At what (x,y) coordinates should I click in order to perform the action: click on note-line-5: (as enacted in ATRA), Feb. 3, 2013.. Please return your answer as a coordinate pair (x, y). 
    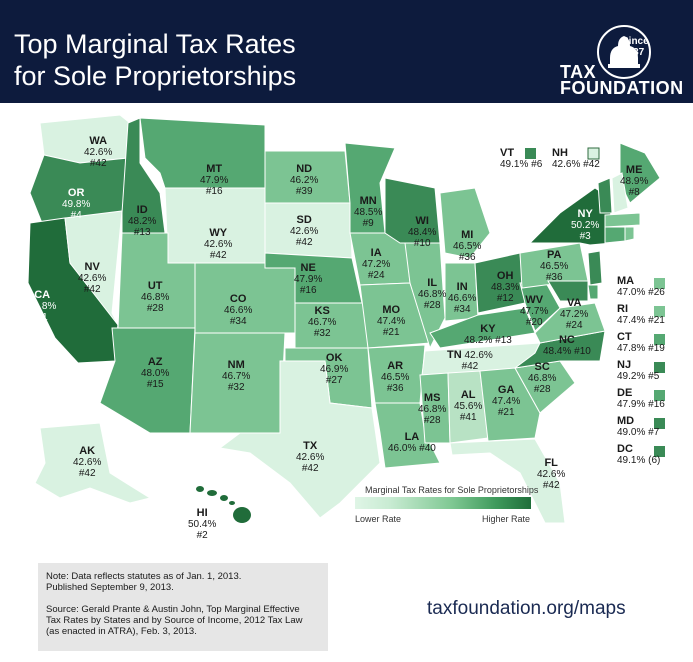
    Looking at the image, I should click on (121, 631).